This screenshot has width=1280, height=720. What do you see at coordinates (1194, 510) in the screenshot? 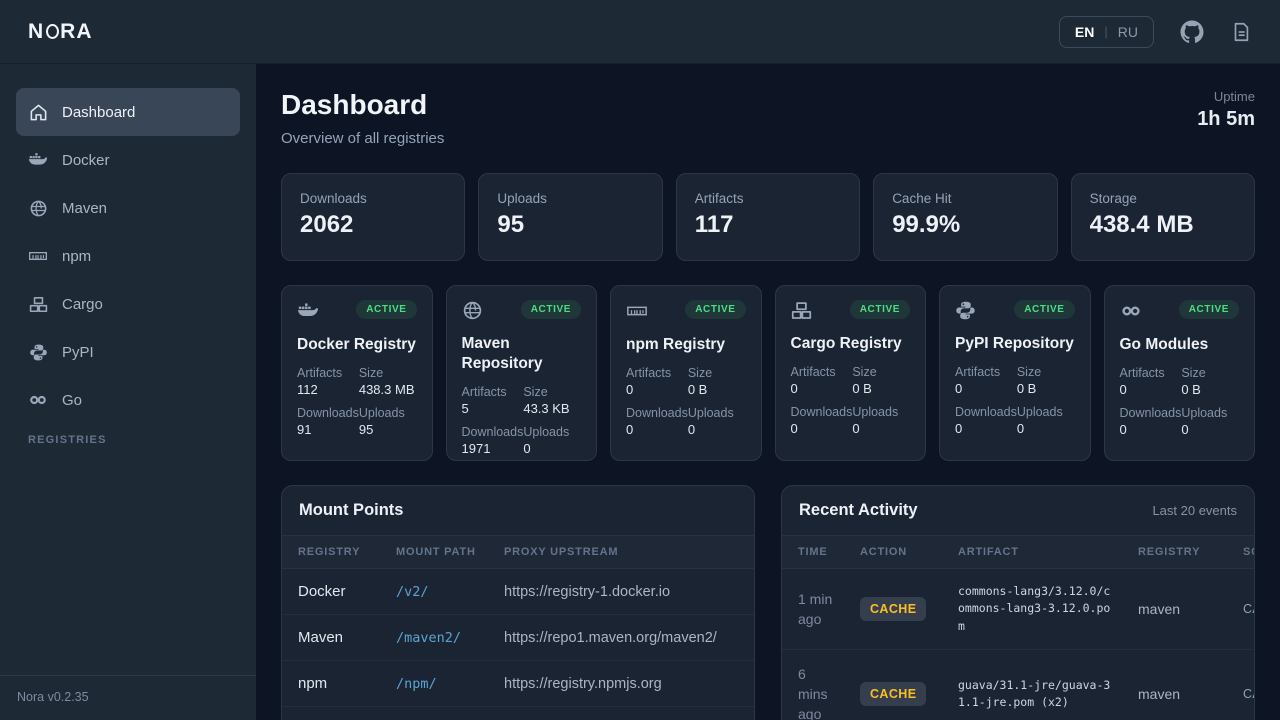
I see `recent-activity-subtitle: Last 20 events` at bounding box center [1194, 510].